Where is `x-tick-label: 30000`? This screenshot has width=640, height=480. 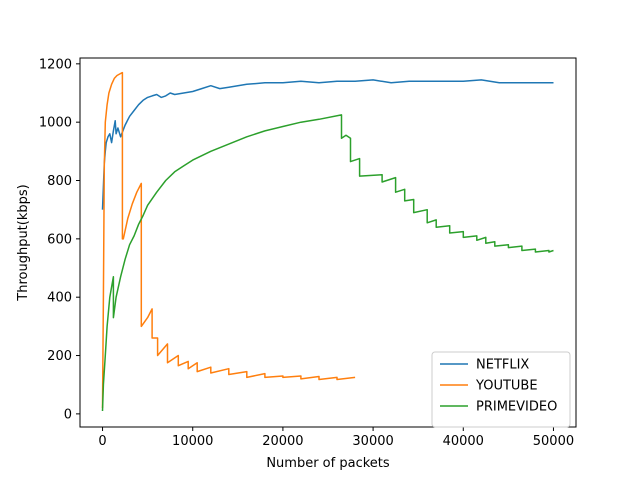 x-tick-label: 30000 is located at coordinates (372, 441).